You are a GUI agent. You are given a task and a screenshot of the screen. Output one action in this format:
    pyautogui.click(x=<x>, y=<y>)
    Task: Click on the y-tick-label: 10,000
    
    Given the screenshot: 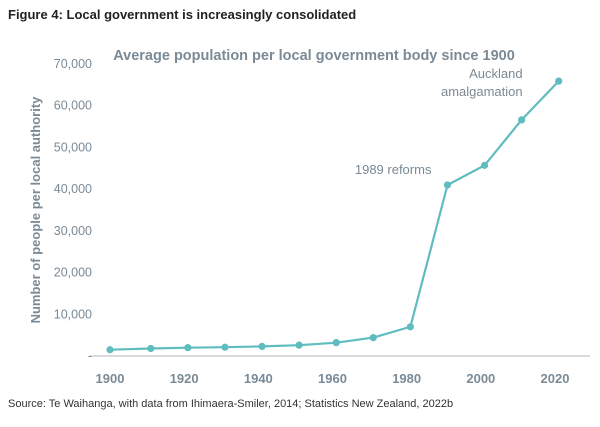 What is the action you would take?
    pyautogui.click(x=73, y=314)
    